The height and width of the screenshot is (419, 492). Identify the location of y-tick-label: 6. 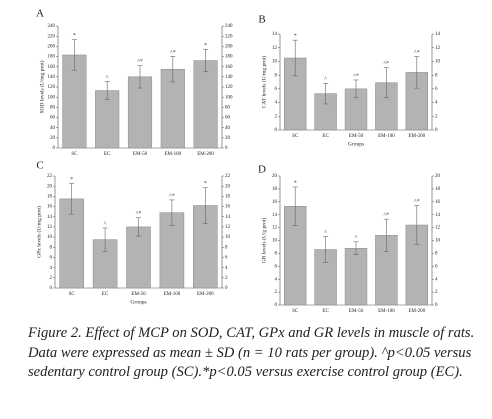
(51, 258).